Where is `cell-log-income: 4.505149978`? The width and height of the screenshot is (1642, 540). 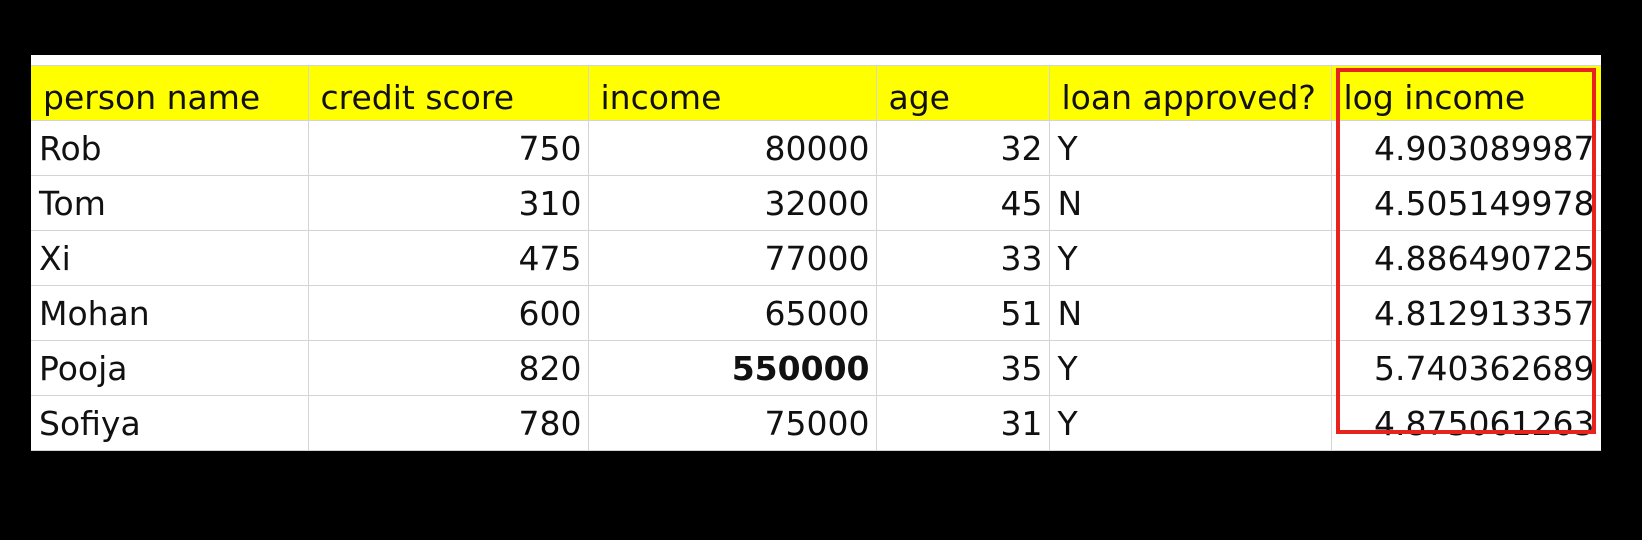 cell-log-income: 4.505149978 is located at coordinates (1466, 203).